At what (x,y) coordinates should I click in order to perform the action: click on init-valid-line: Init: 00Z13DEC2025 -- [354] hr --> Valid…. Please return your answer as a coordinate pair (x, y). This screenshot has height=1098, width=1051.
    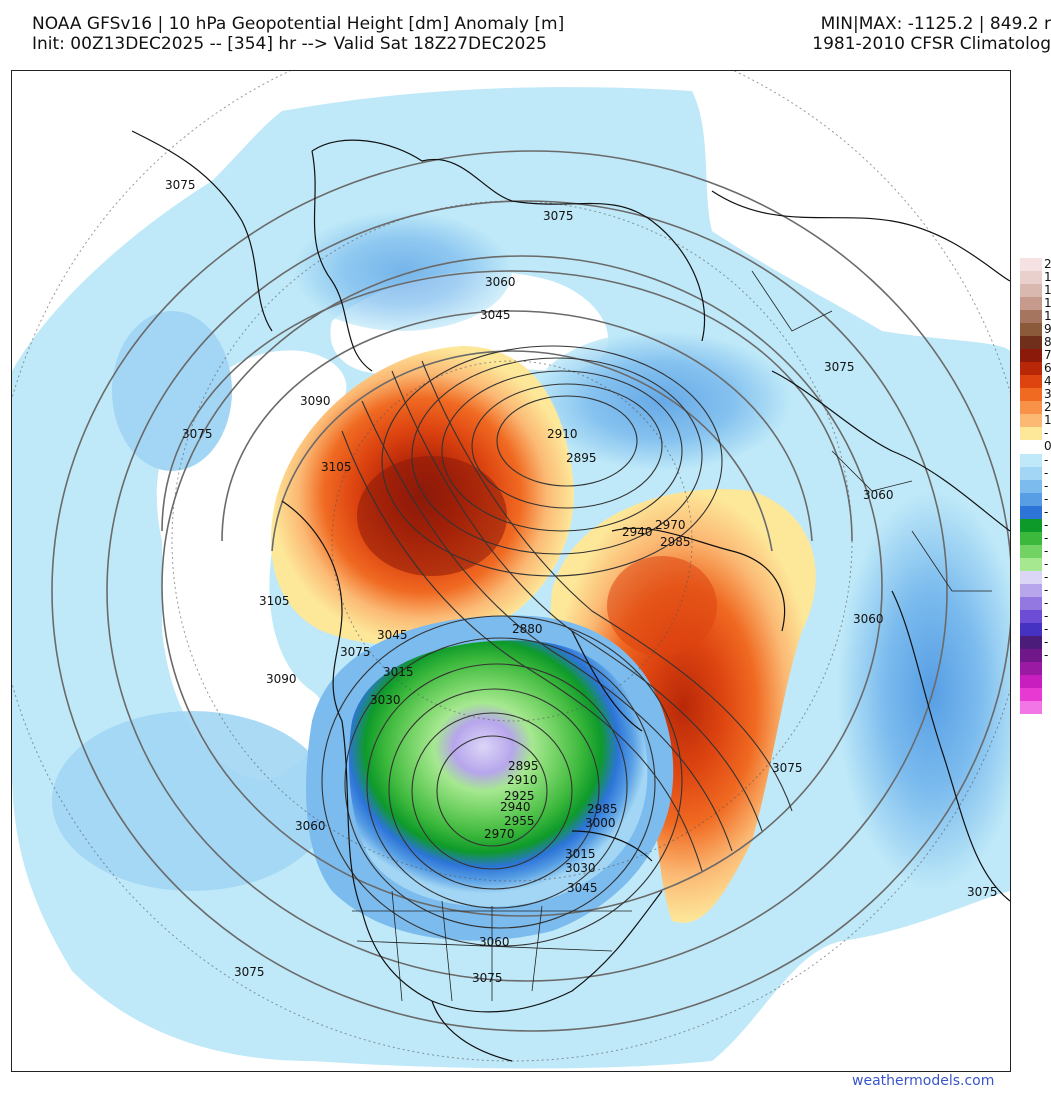
    Looking at the image, I should click on (289, 44).